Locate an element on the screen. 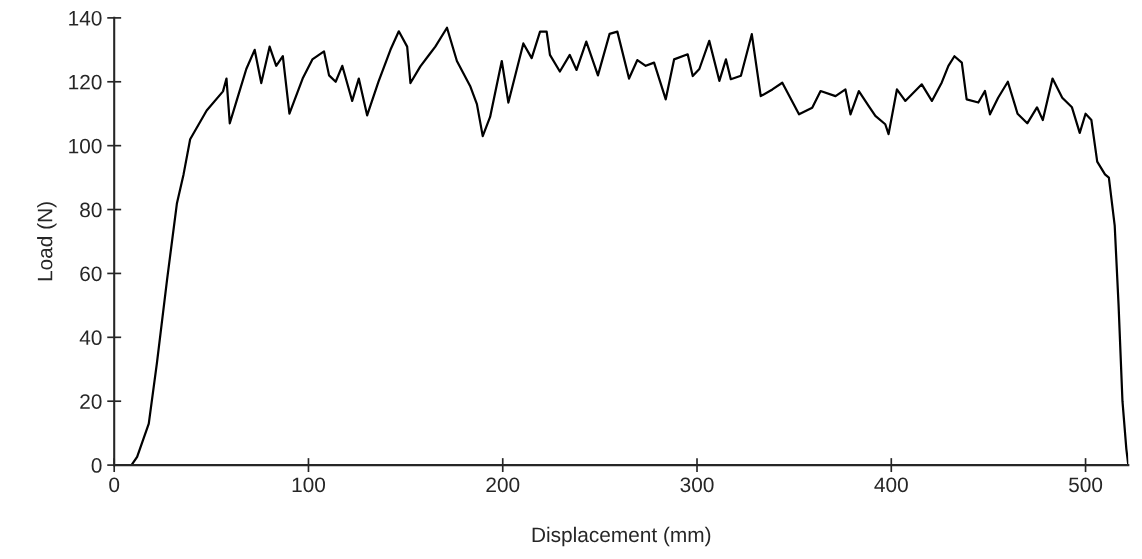 Image resolution: width=1142 pixels, height=559 pixels. x-tick-label: 0 is located at coordinates (114, 485).